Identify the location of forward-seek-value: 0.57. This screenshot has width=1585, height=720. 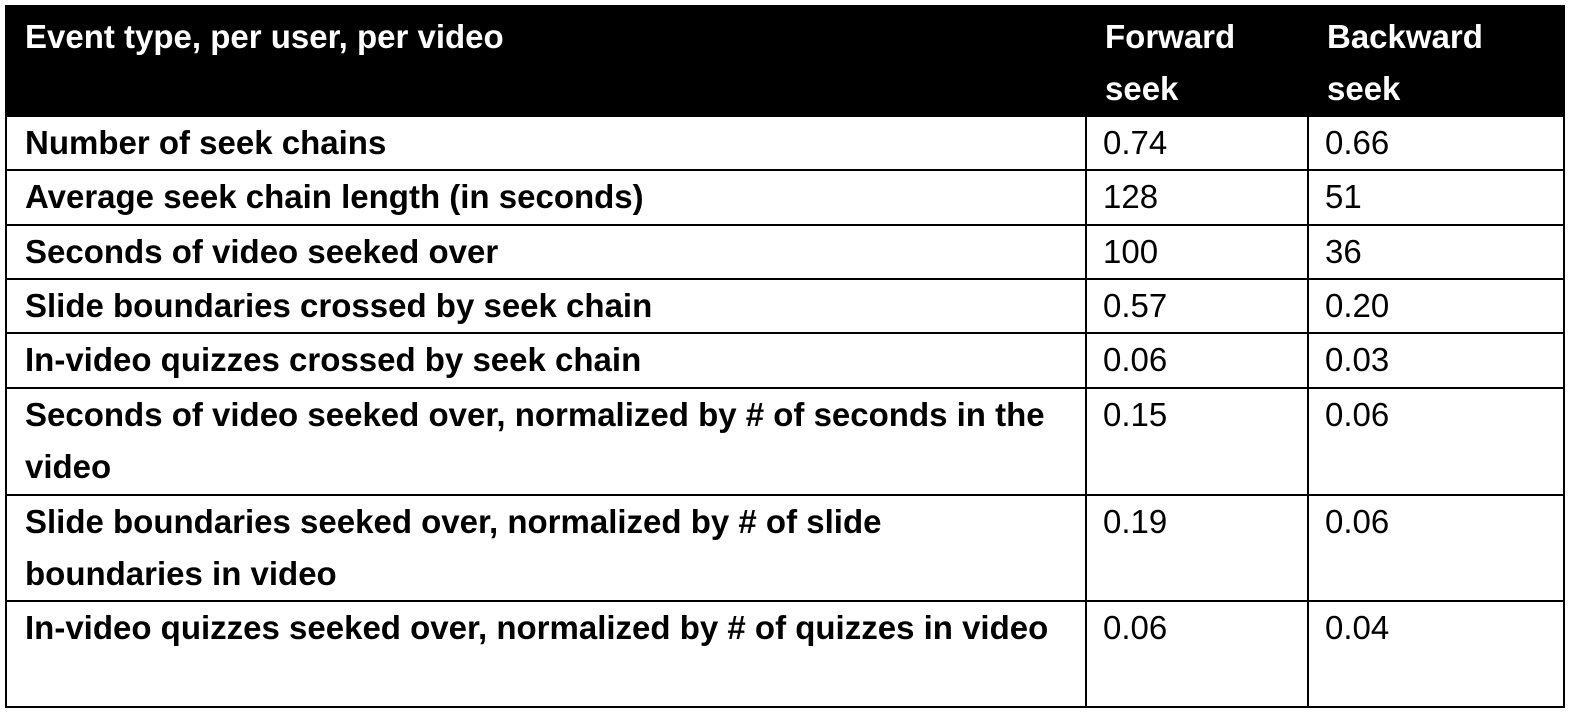
(1197, 306).